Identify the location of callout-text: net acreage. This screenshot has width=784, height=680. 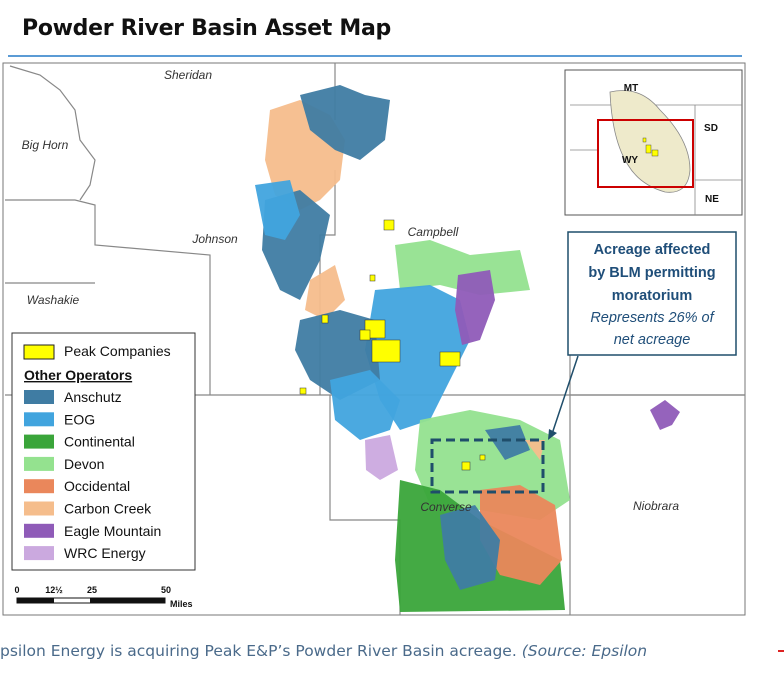
(652, 340).